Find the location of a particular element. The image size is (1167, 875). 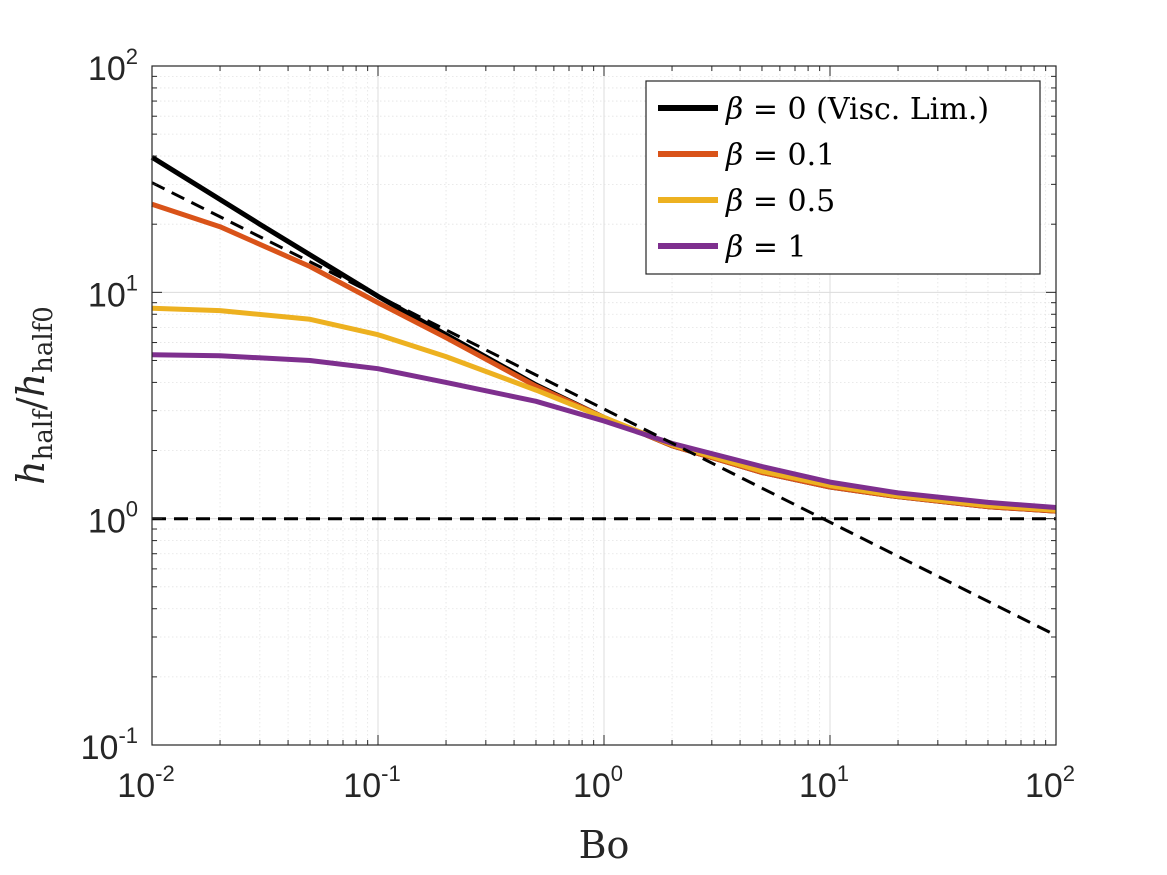

x-tick-label: 10⁰ is located at coordinates (598, 783).